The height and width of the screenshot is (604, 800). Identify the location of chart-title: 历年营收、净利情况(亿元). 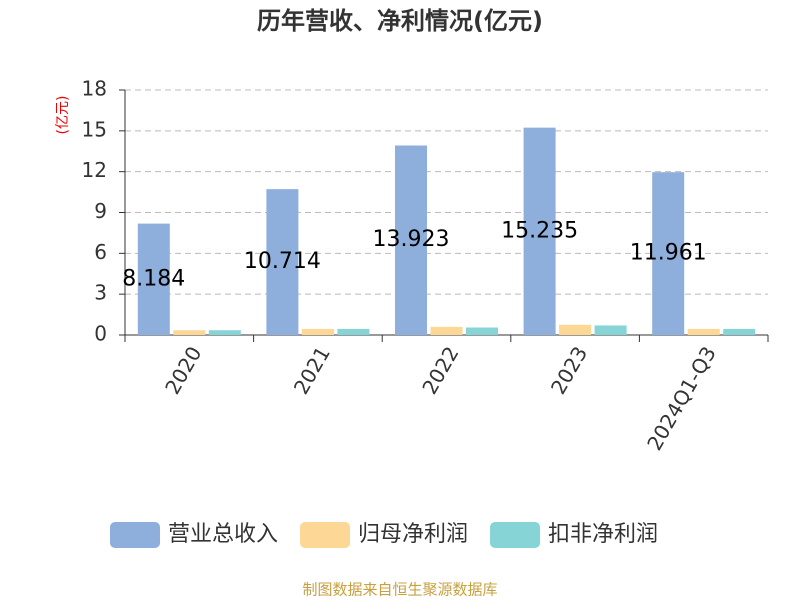
(400, 21).